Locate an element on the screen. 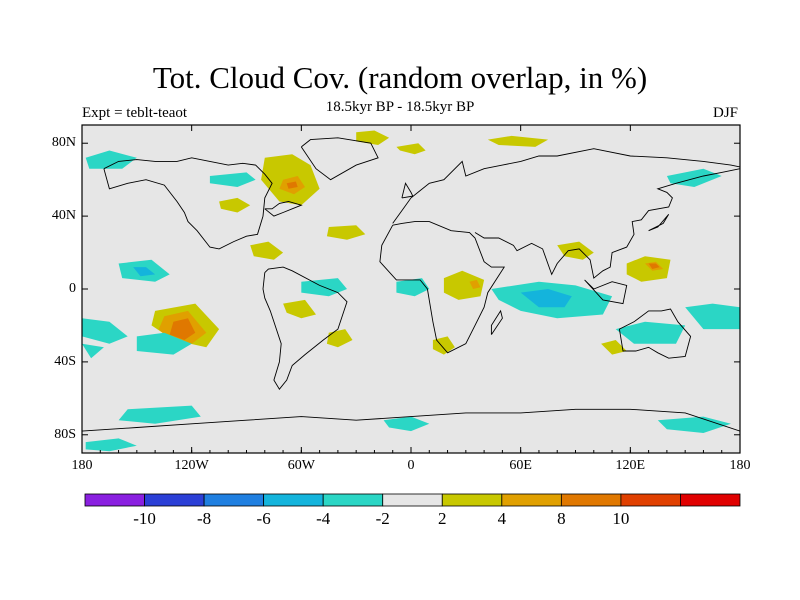 The image size is (800, 600). colorbar-label: -8 is located at coordinates (204, 518).